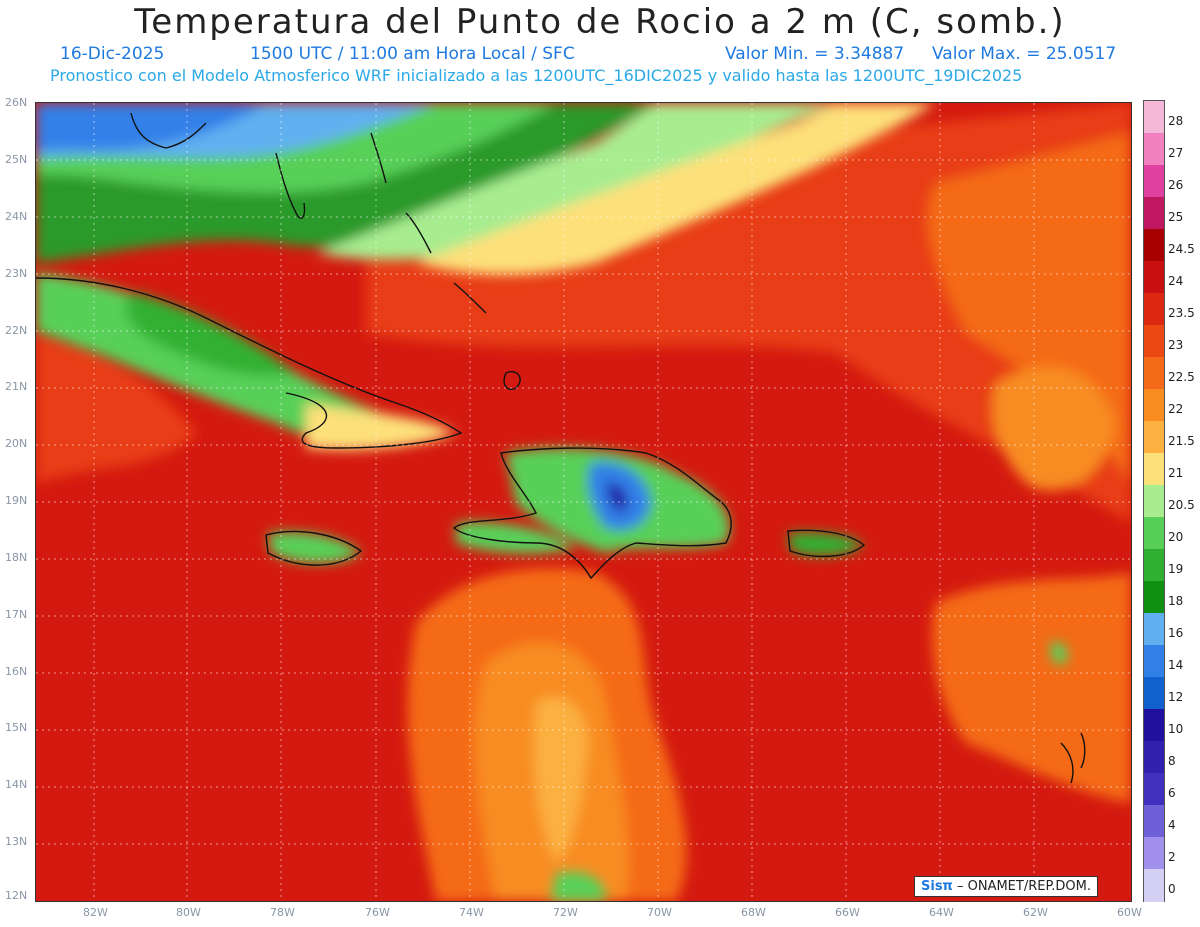  Describe the element at coordinates (1181, 377) in the screenshot. I see `colorbar-label: 22.5` at that location.